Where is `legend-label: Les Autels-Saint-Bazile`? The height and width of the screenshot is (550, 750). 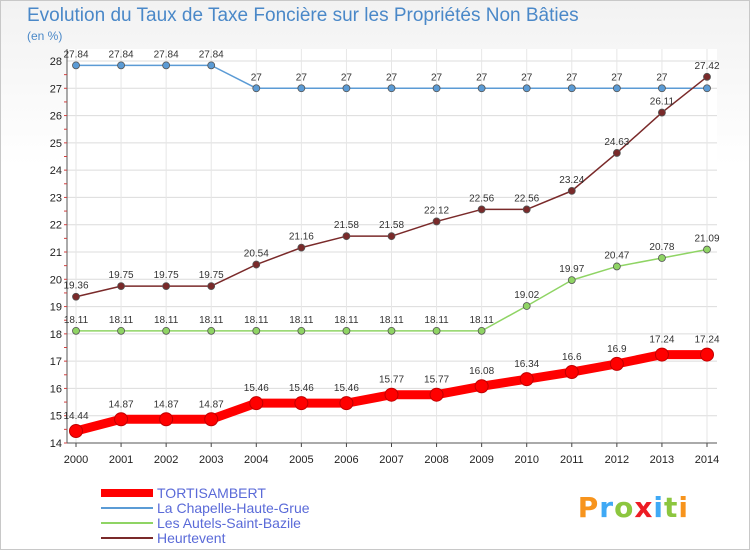
legend-label: Les Autels-Saint-Bazile is located at coordinates (229, 522).